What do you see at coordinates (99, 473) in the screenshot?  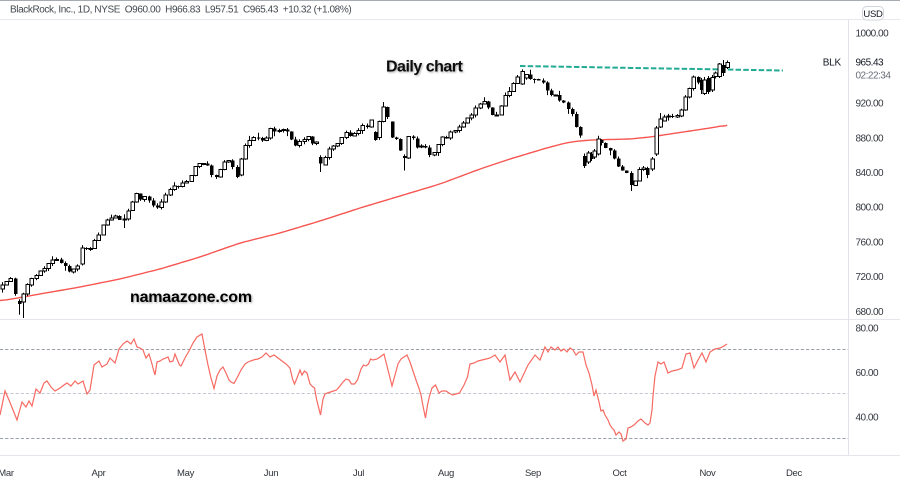 I see `svg-text: Apr` at bounding box center [99, 473].